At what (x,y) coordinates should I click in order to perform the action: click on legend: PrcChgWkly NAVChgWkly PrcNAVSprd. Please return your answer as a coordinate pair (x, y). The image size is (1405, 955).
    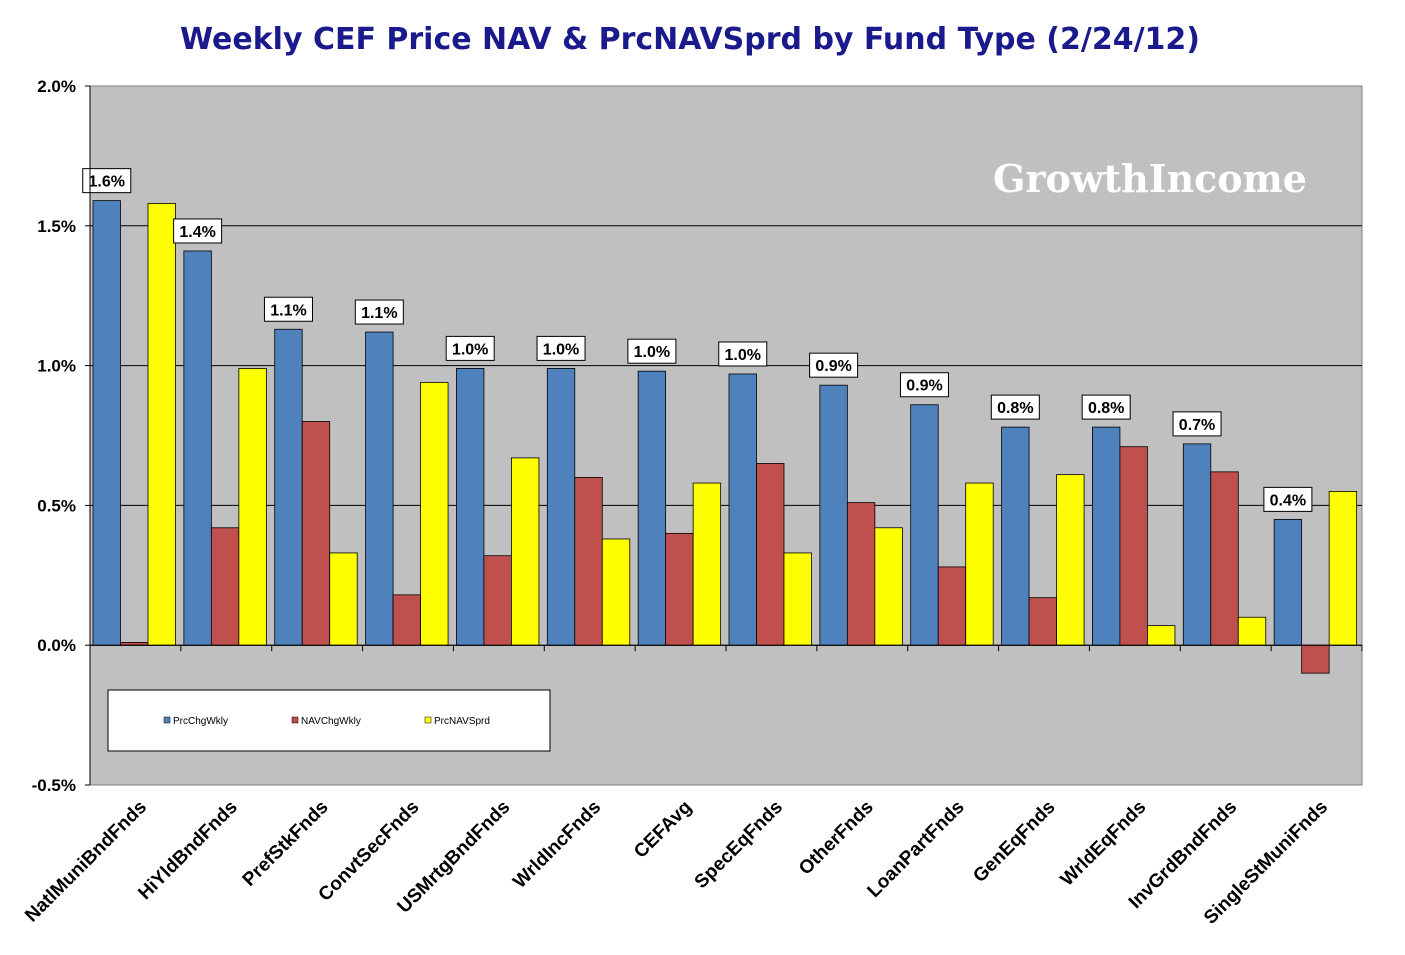
    Looking at the image, I should click on (329, 720).